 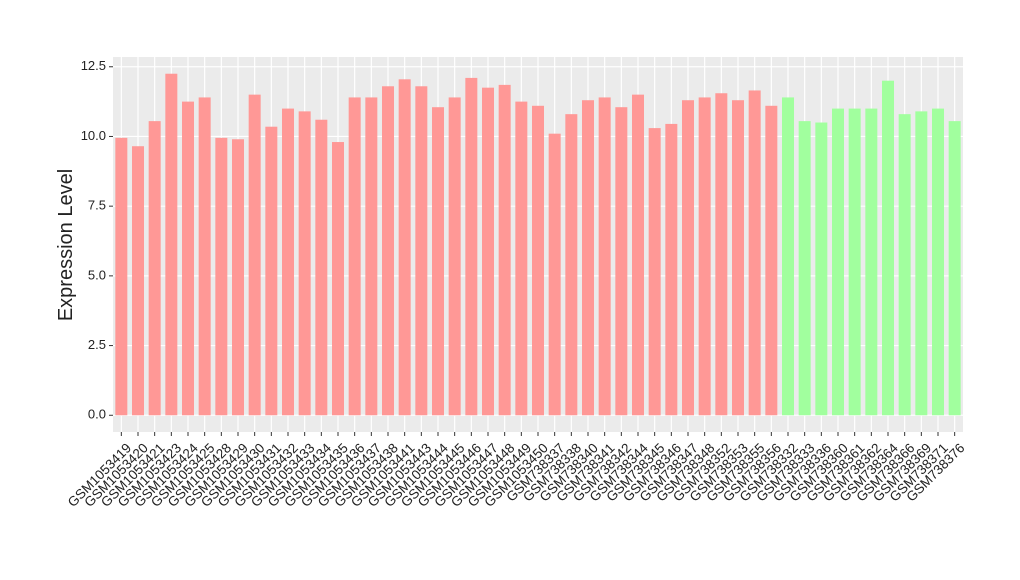 What do you see at coordinates (97, 344) in the screenshot?
I see `y-tick-label: 2.5` at bounding box center [97, 344].